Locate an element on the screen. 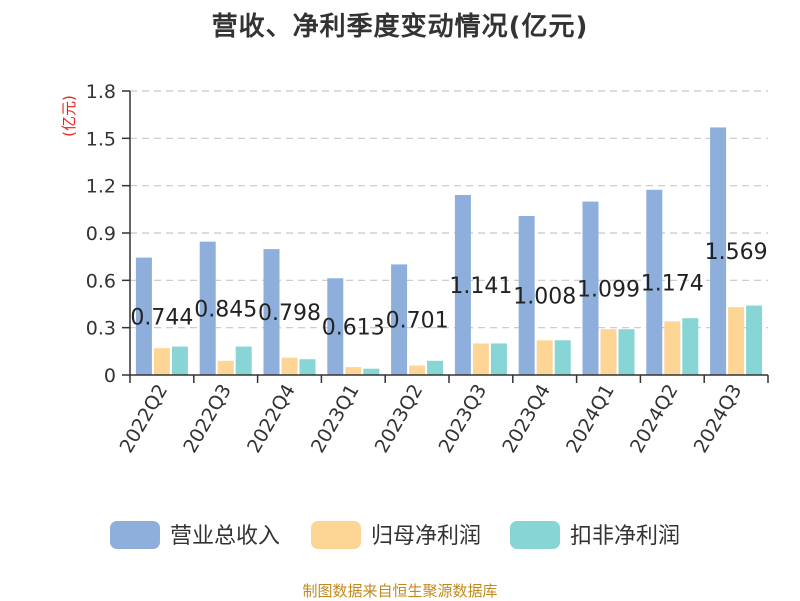  x-tick-label: 2022Q2 is located at coordinates (143, 419).